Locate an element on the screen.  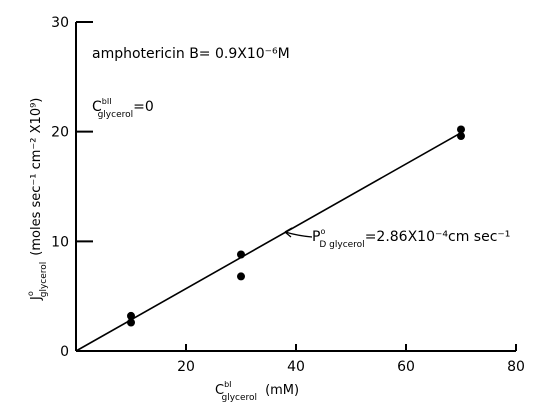
x-tick-label: 40 is located at coordinates (296, 367).